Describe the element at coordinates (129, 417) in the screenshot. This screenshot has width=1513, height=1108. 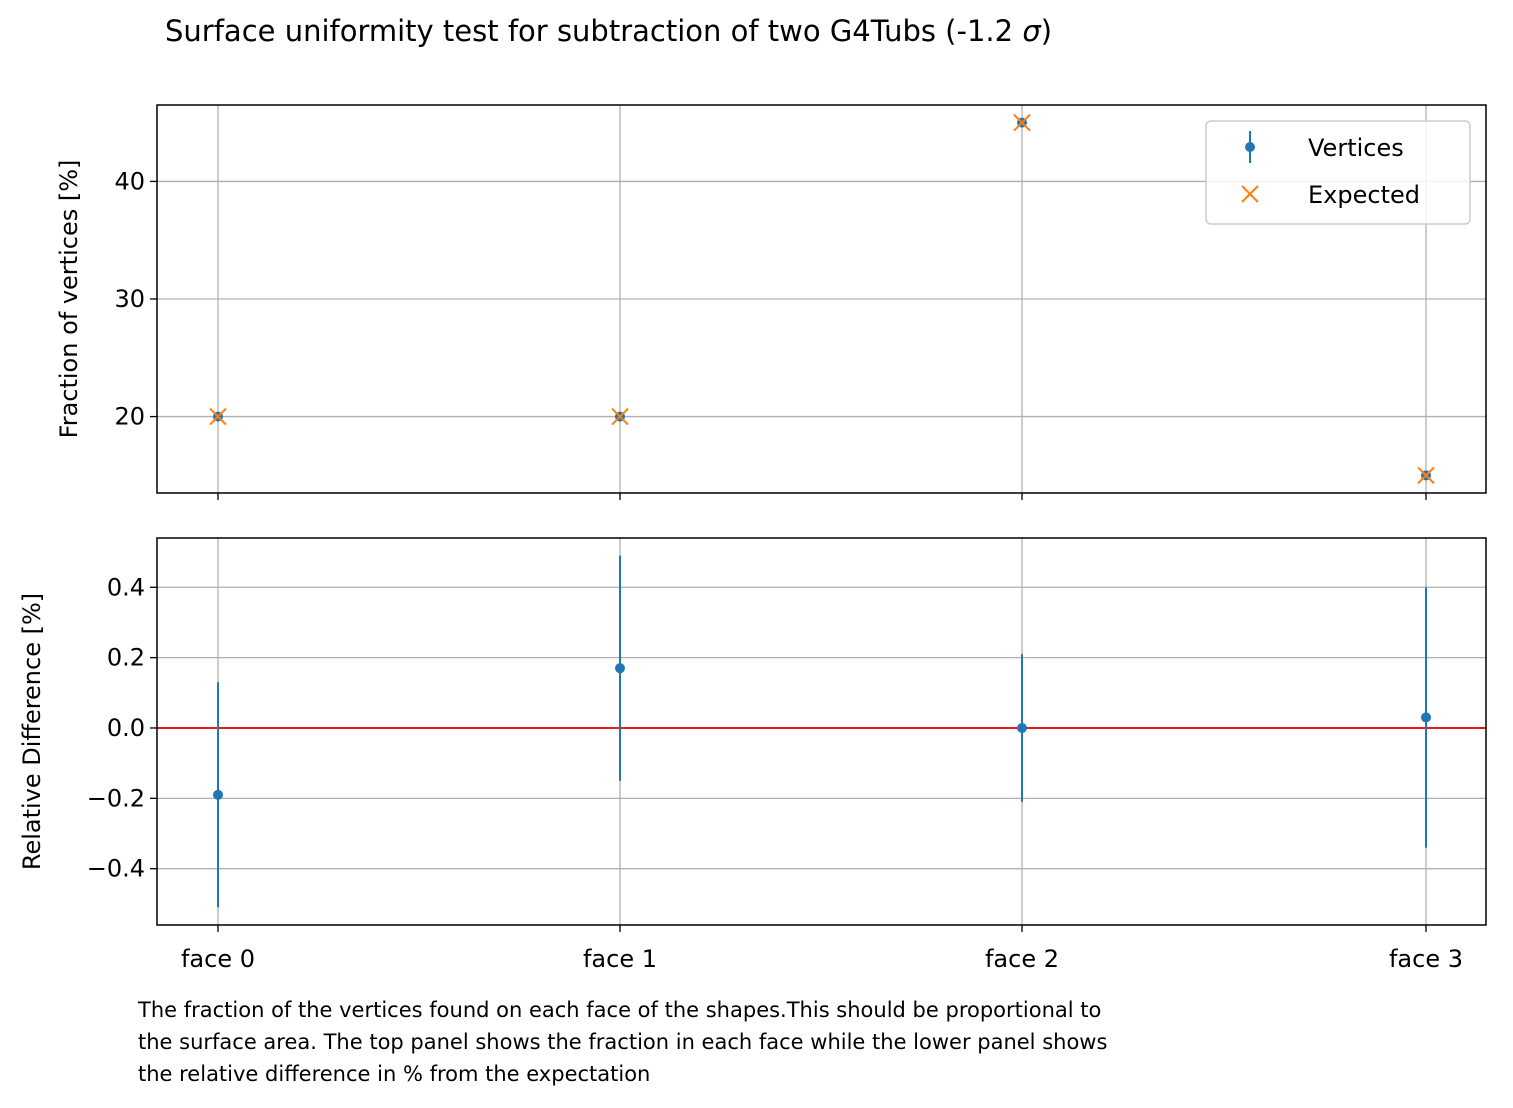
I see `top-ytick-label-0: 20` at that location.